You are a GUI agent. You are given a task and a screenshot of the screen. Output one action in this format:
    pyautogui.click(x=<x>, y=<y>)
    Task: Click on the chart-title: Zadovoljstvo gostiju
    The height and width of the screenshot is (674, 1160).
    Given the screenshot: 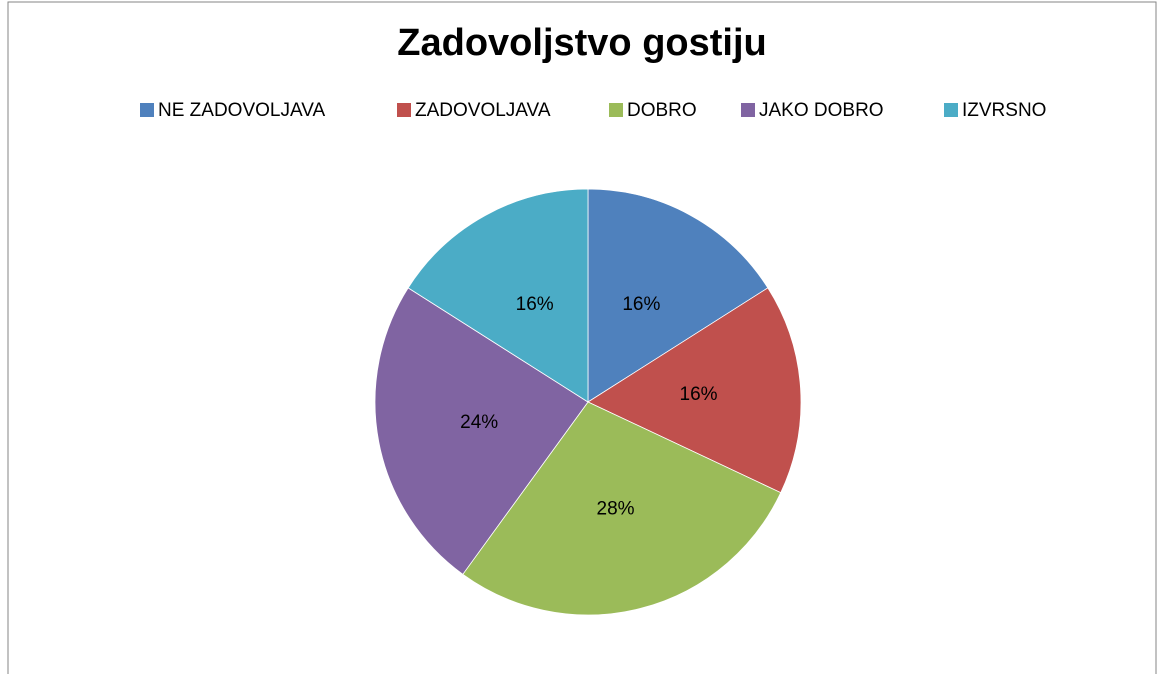 What is the action you would take?
    pyautogui.click(x=581, y=43)
    